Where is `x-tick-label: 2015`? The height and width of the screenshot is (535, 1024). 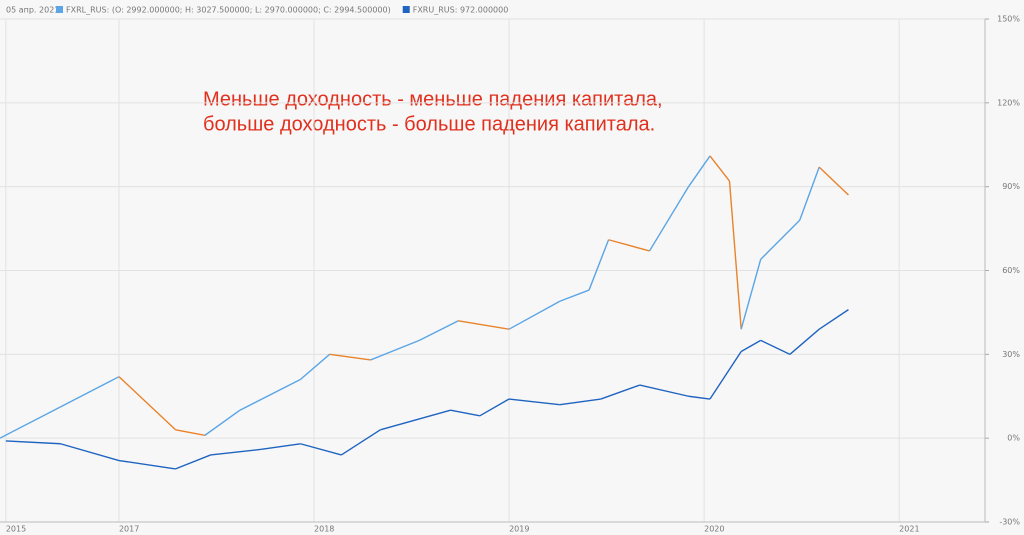
x-tick-label: 2015 is located at coordinates (16, 529).